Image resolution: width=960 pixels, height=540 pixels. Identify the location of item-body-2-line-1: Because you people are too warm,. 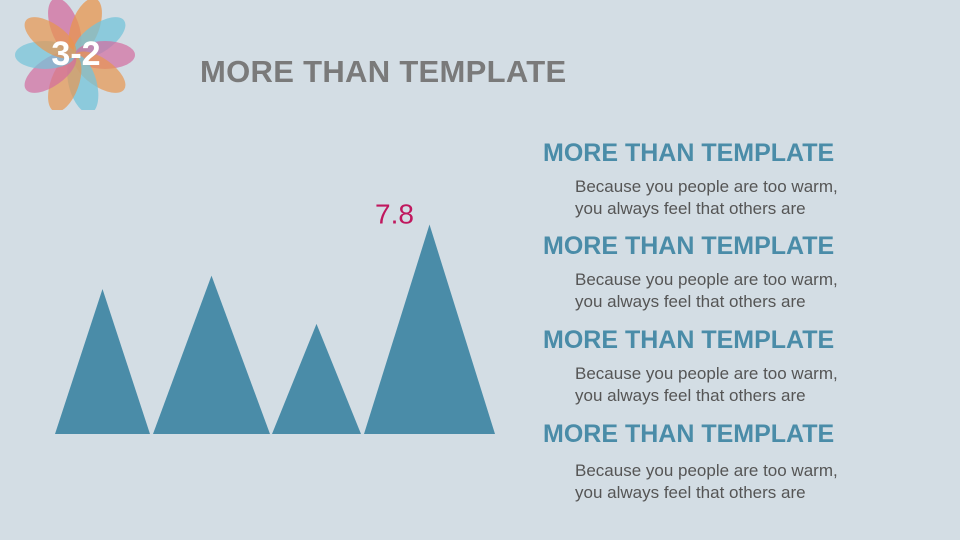
(706, 279).